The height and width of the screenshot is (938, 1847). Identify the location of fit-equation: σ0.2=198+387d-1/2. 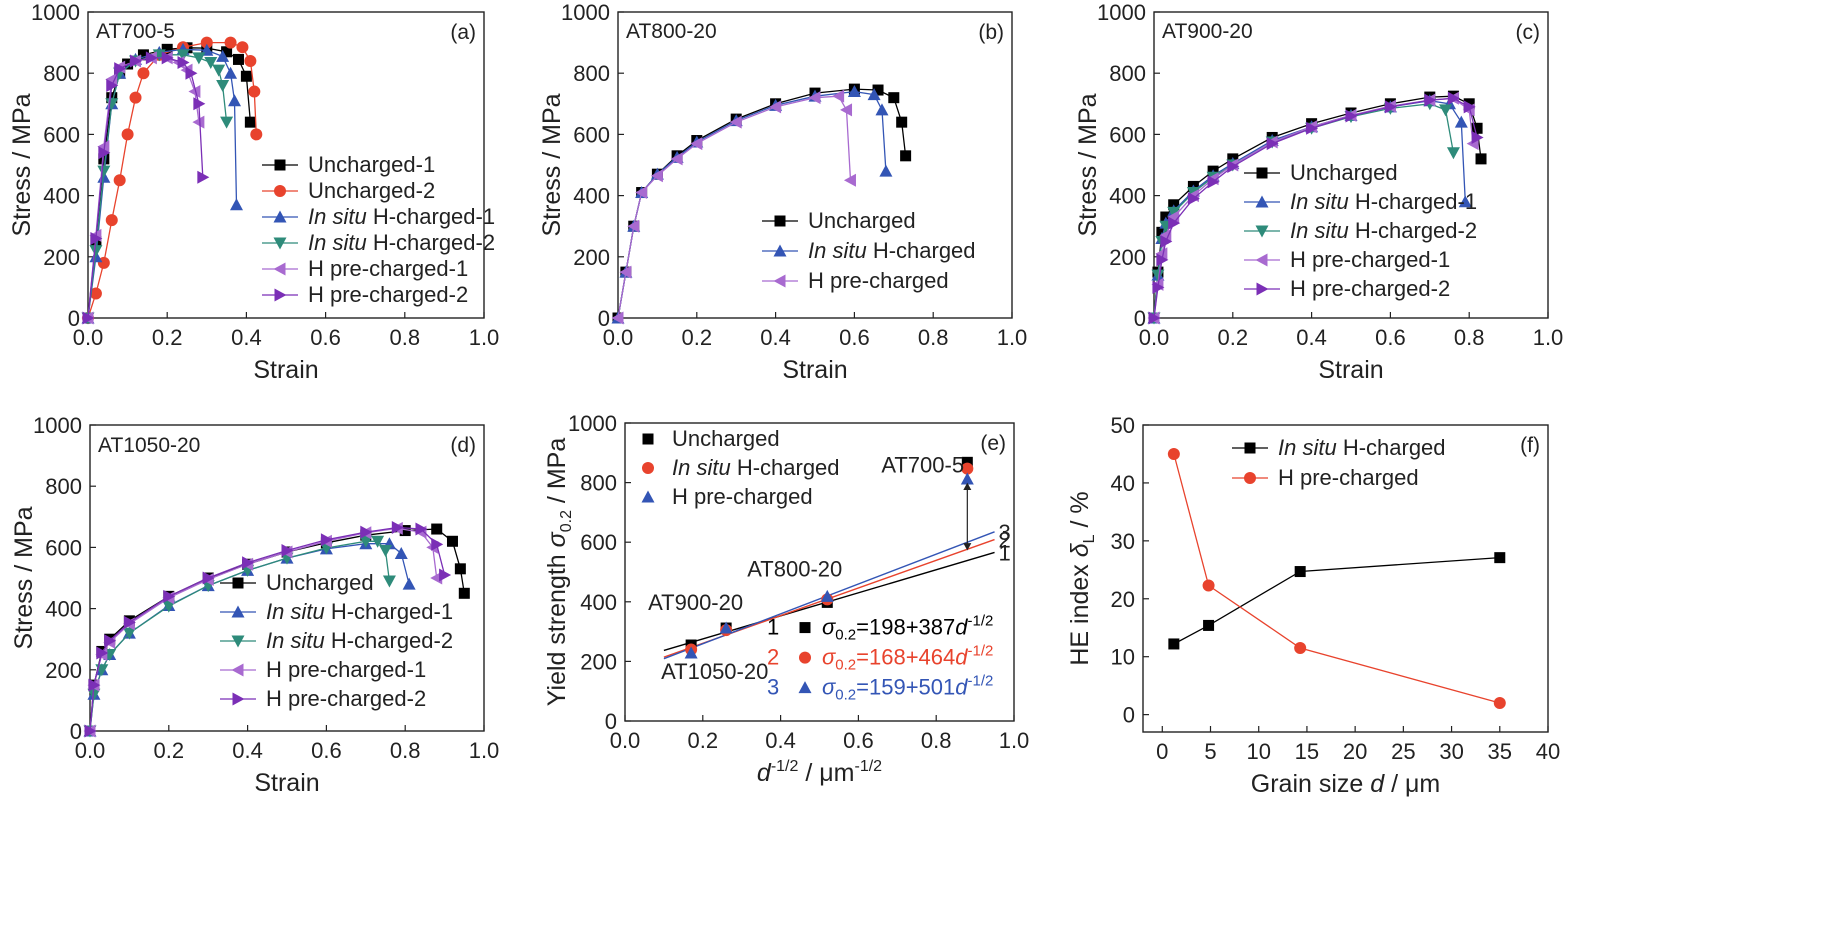
(907, 628).